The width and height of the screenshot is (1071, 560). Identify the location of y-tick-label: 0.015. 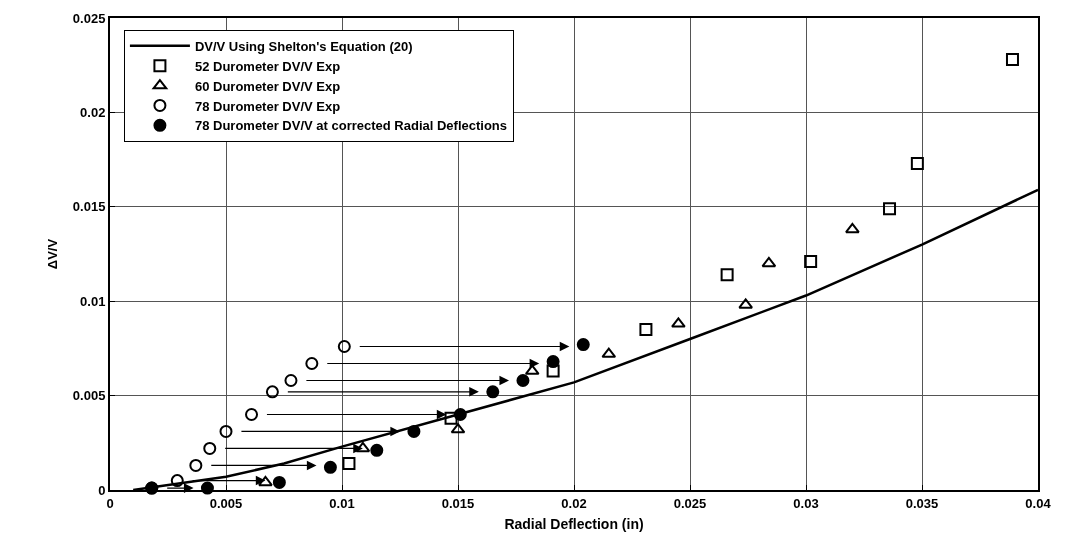
(89, 207).